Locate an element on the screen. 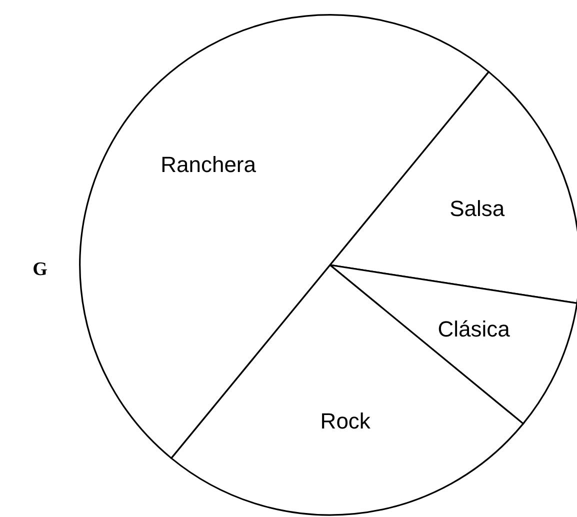 Image resolution: width=577 pixels, height=517 pixels. slice-label: Salsa is located at coordinates (478, 208).